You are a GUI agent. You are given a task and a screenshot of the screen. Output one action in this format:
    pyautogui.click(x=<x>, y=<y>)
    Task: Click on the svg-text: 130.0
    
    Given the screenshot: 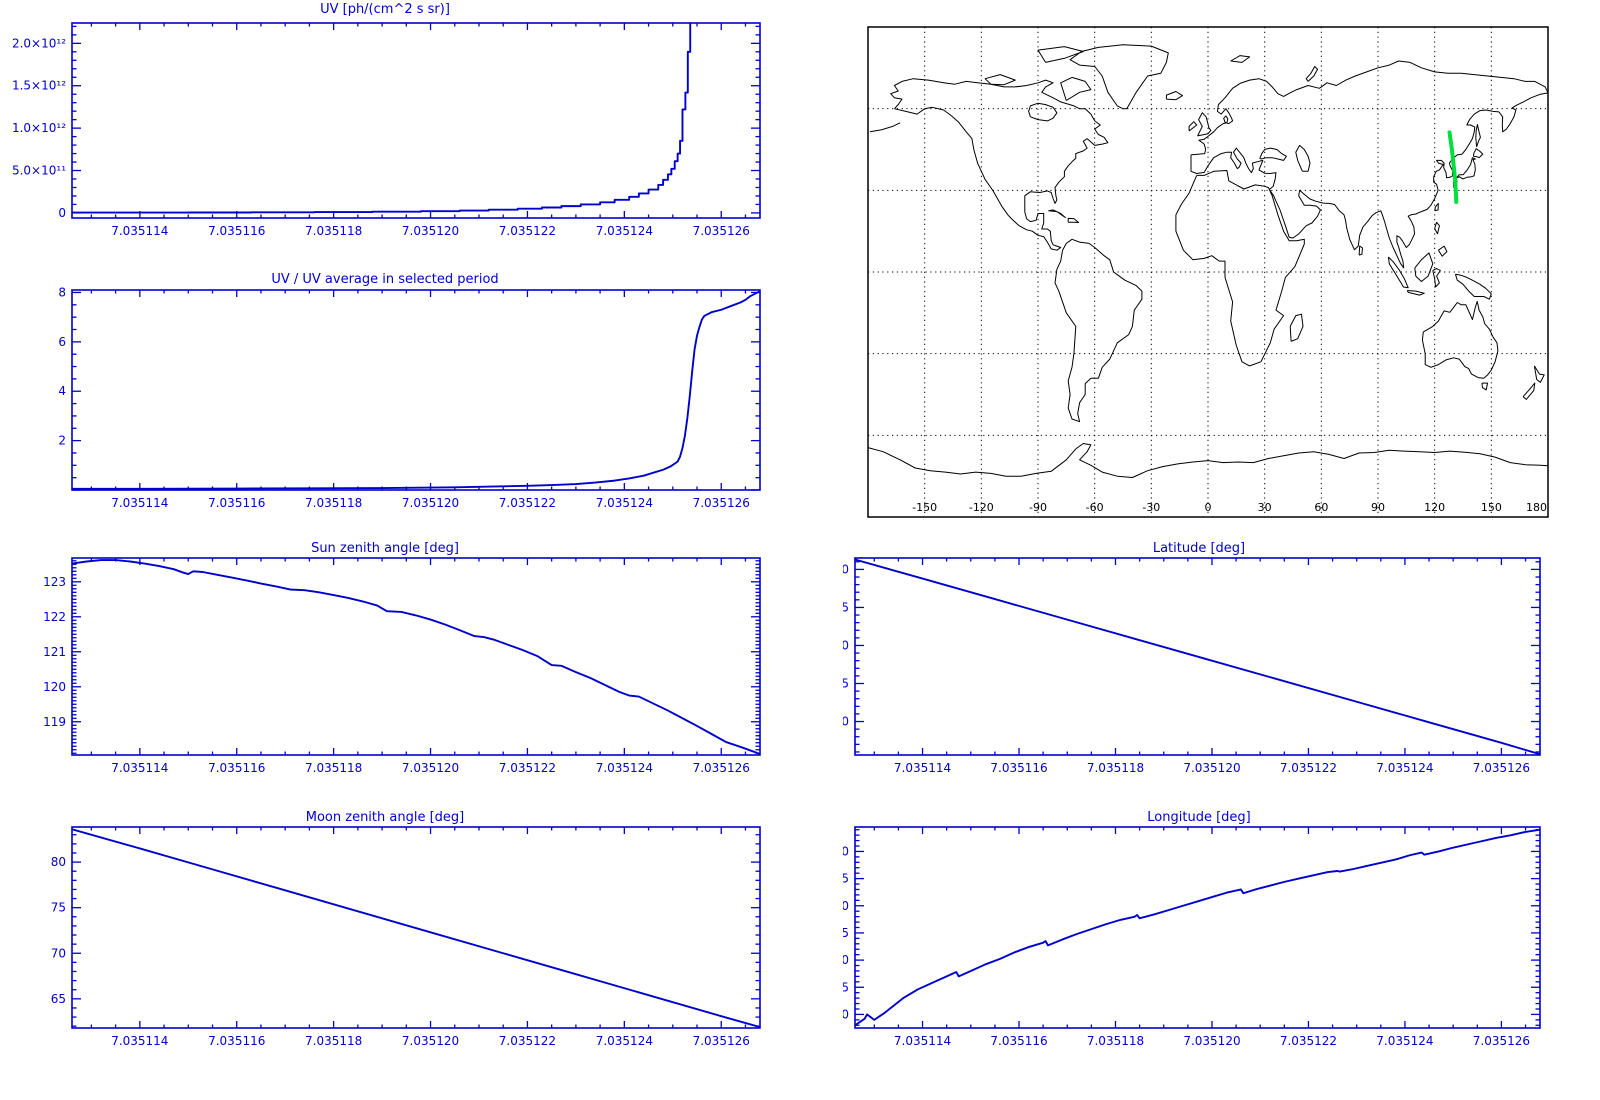 What is the action you would take?
    pyautogui.click(x=846, y=906)
    